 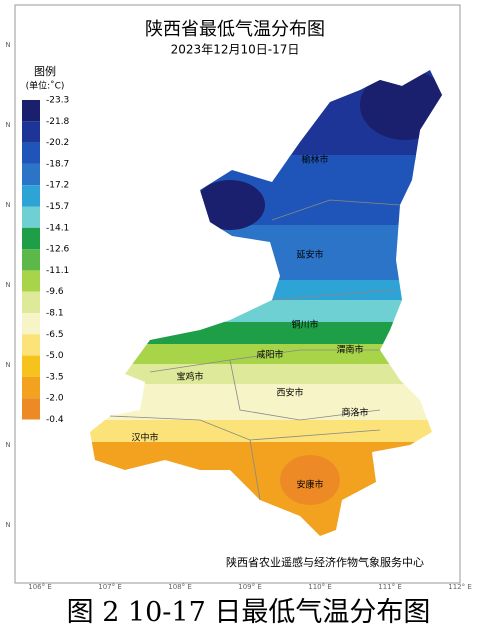 I want to click on legend-label: -6.5, so click(x=55, y=335).